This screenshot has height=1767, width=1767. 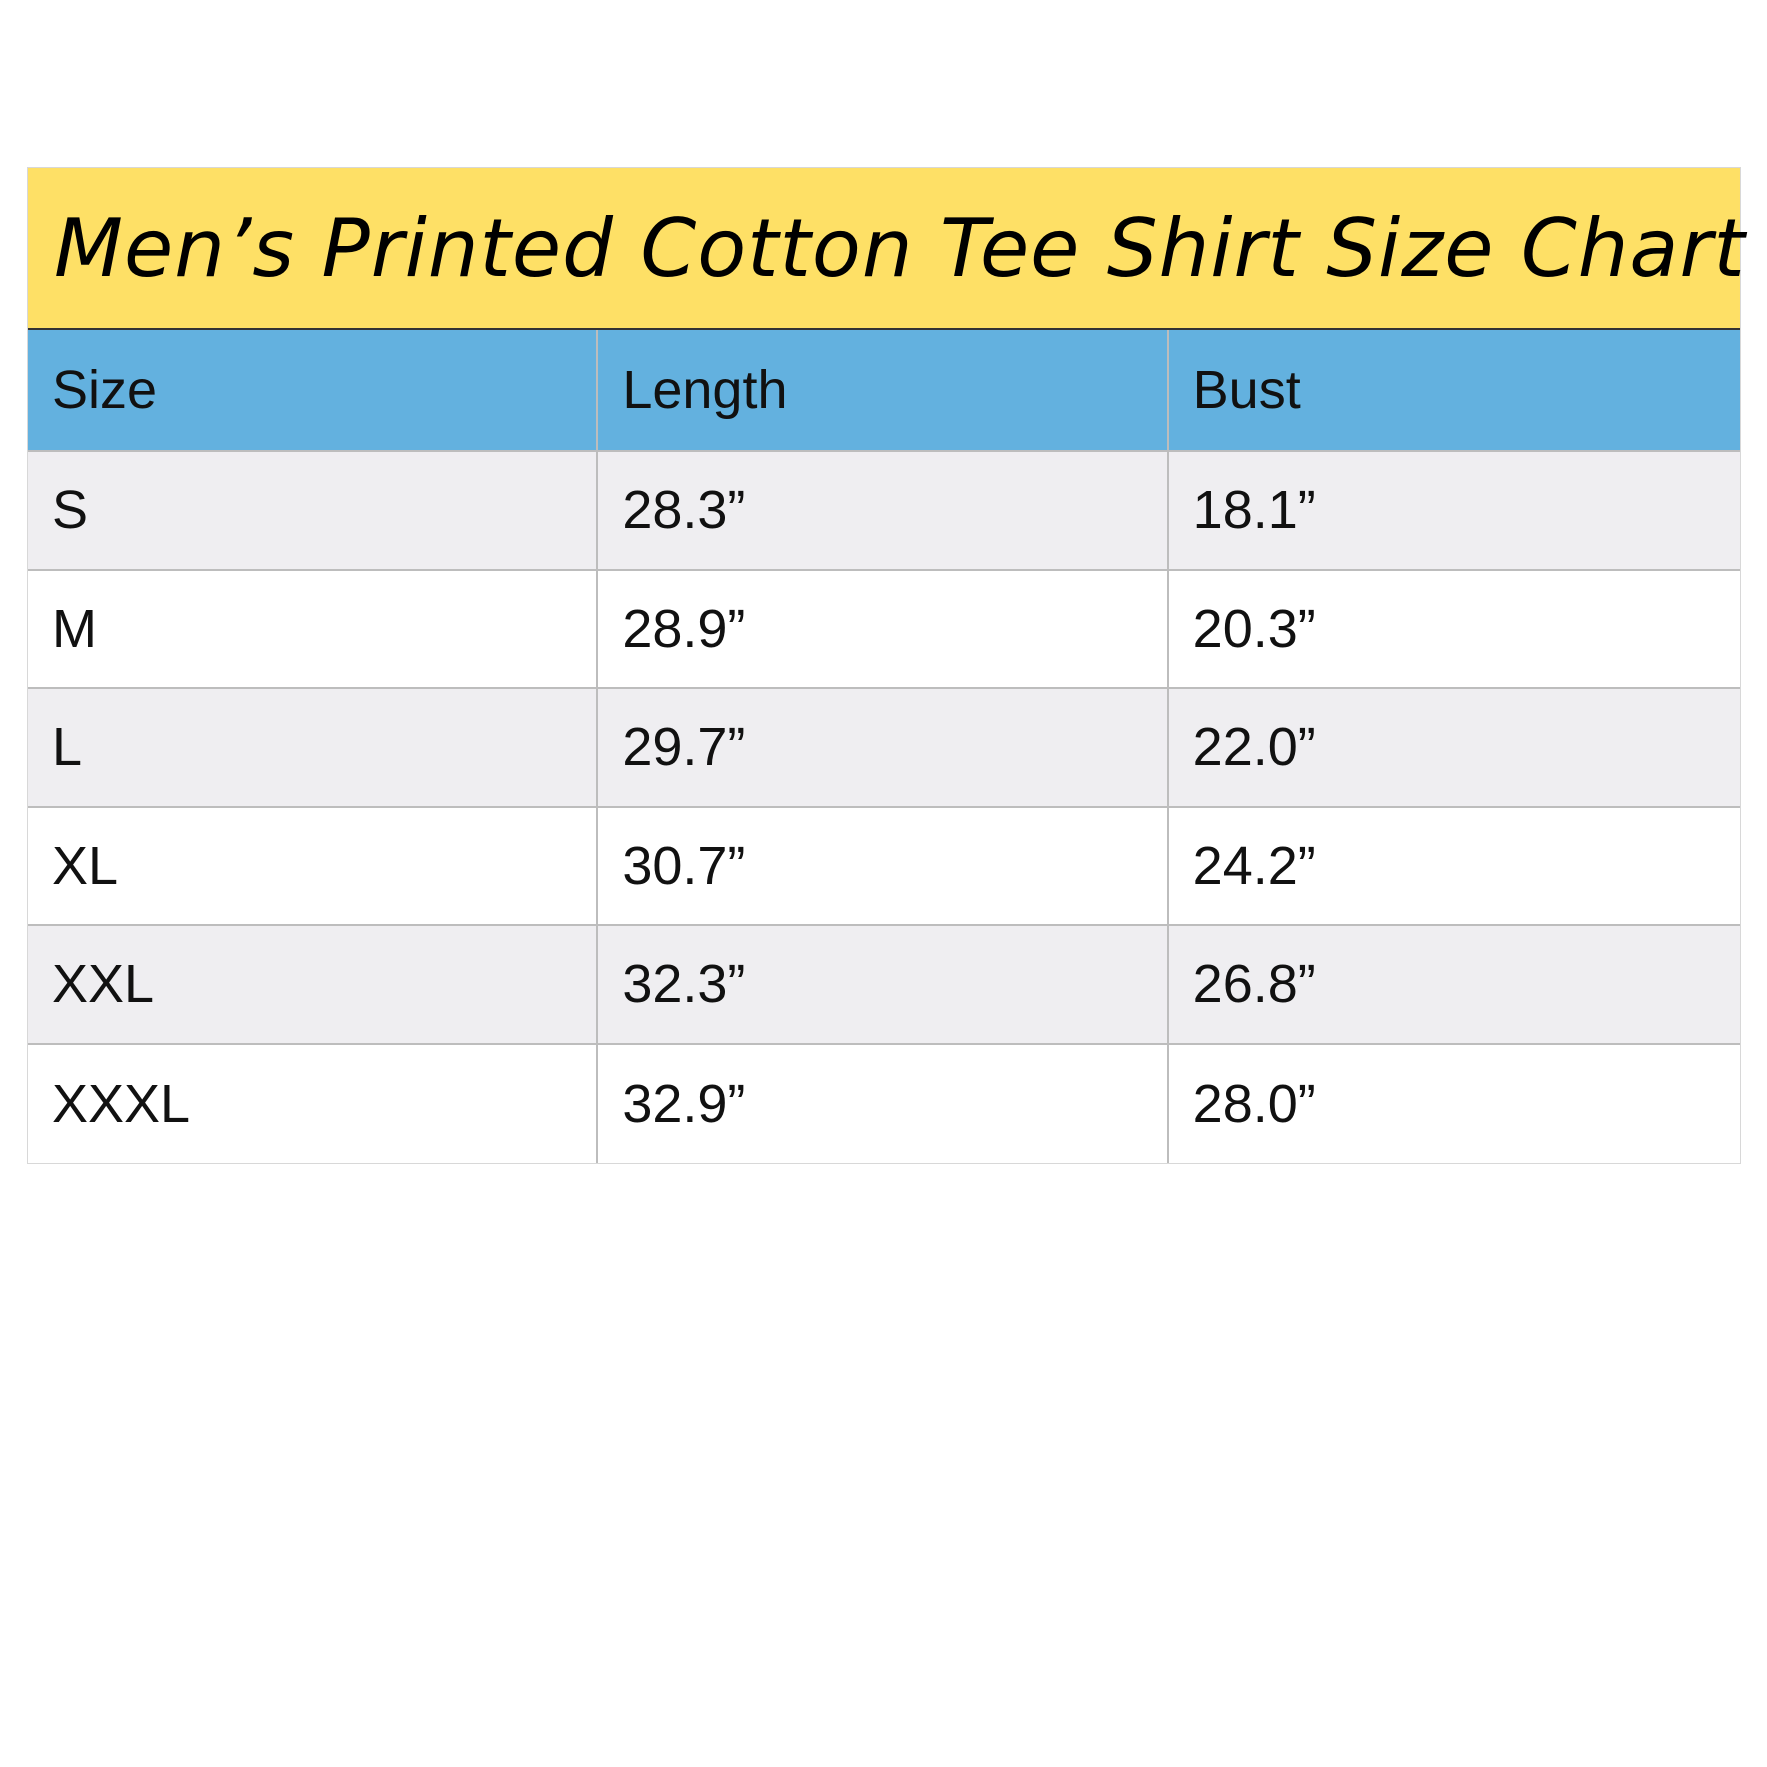 What do you see at coordinates (313, 390) in the screenshot?
I see `header-size: Size` at bounding box center [313, 390].